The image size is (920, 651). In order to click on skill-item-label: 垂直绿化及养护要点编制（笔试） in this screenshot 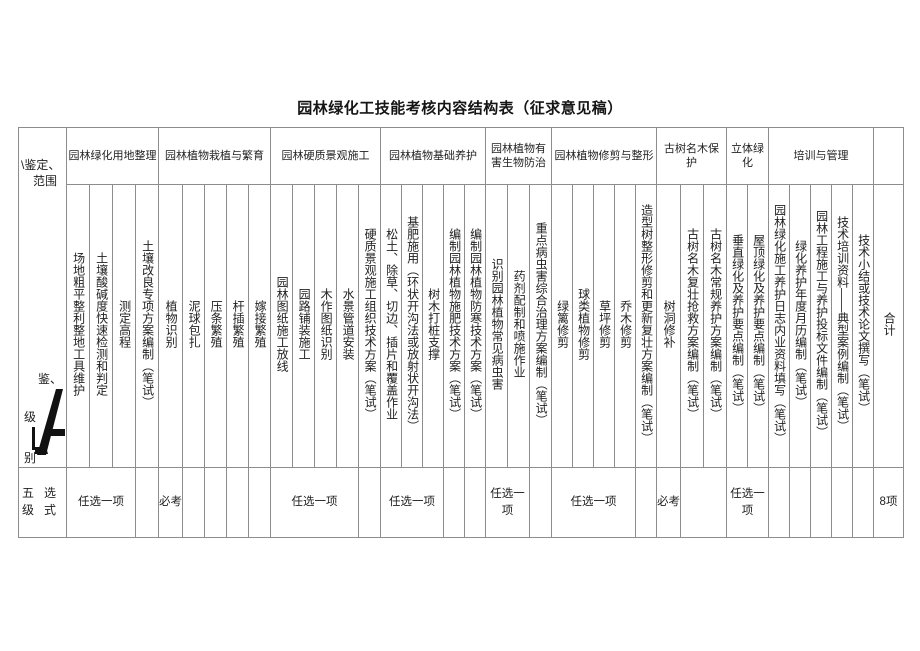, I will do `click(737, 323)`.